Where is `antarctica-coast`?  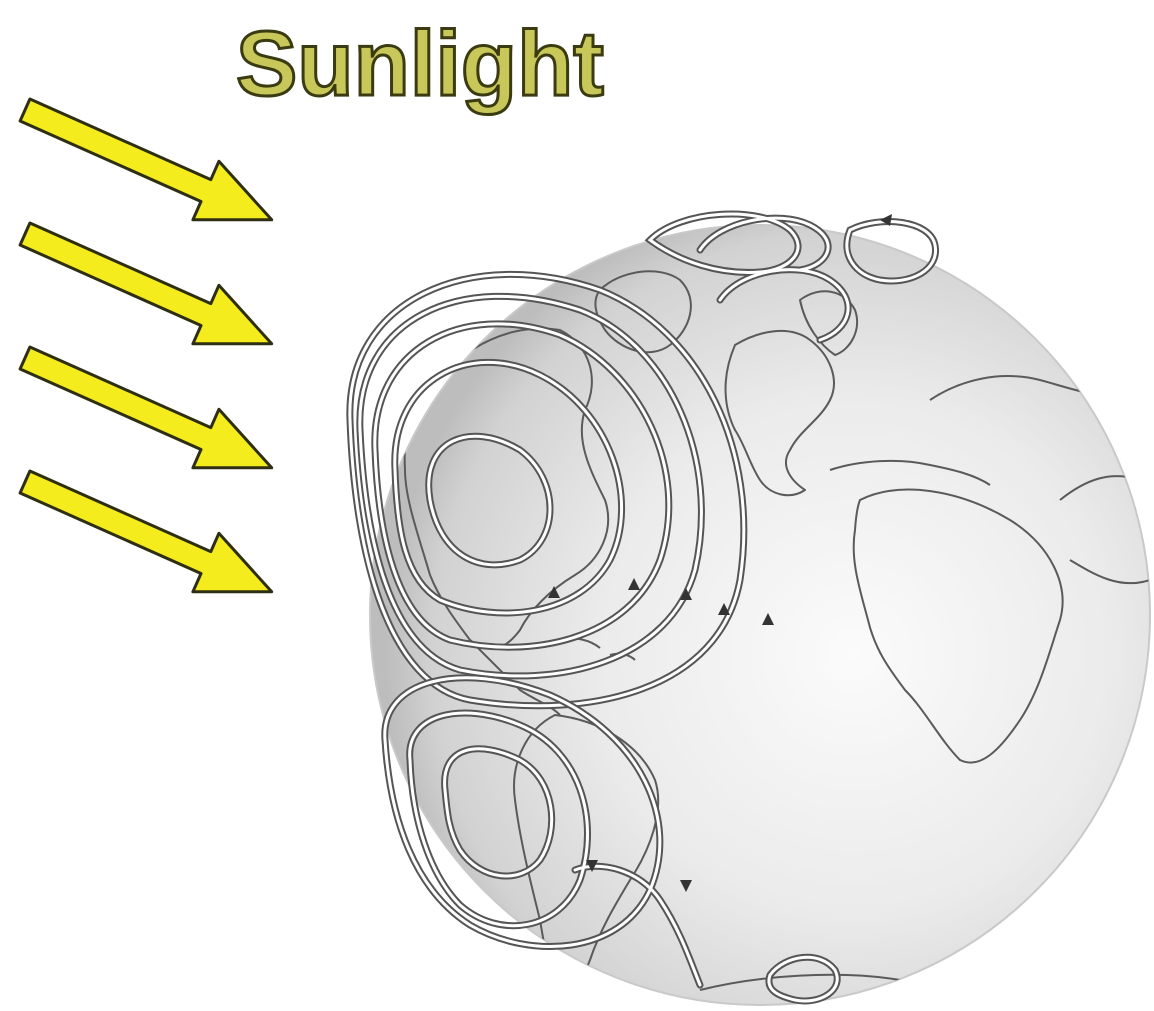
antarctica-coast is located at coordinates (800, 982).